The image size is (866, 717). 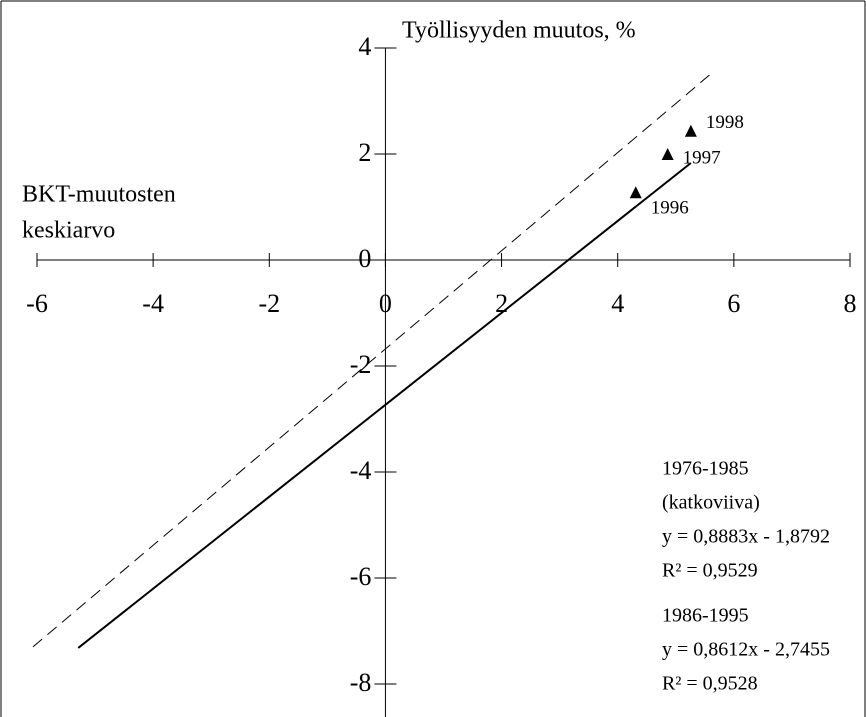 What do you see at coordinates (153, 303) in the screenshot?
I see `x-tick-label: -4` at bounding box center [153, 303].